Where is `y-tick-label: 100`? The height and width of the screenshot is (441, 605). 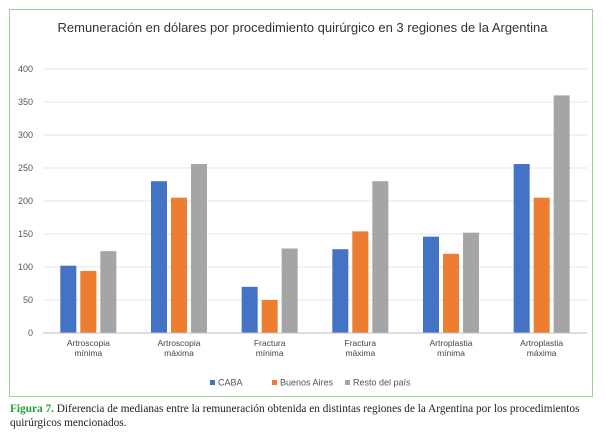 y-tick-label: 100 is located at coordinates (25, 267).